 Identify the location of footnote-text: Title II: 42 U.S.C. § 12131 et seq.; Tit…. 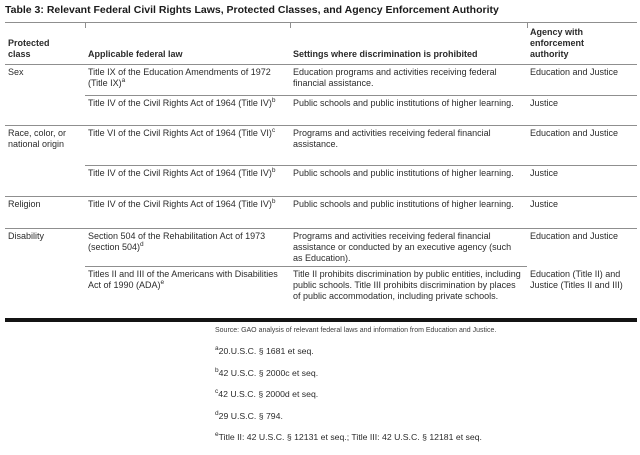
(350, 437).